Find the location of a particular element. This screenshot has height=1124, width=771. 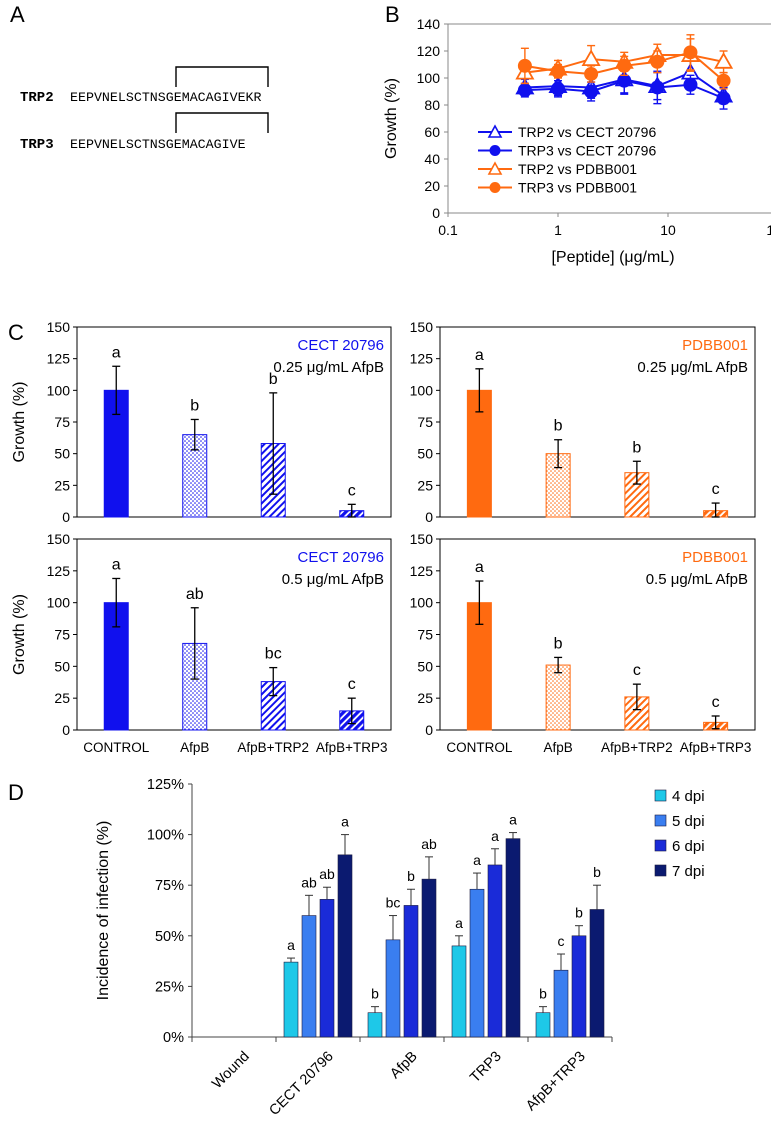

category-label-c: CONTROL is located at coordinates (479, 747).